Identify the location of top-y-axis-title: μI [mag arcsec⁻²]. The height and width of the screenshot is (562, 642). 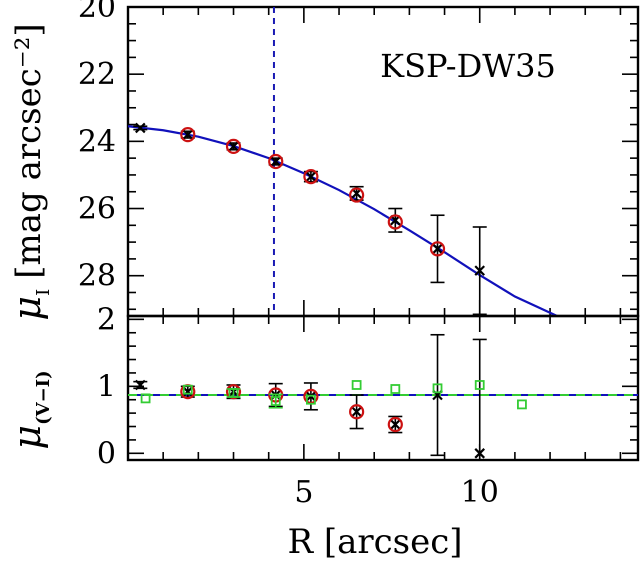
(29, 171).